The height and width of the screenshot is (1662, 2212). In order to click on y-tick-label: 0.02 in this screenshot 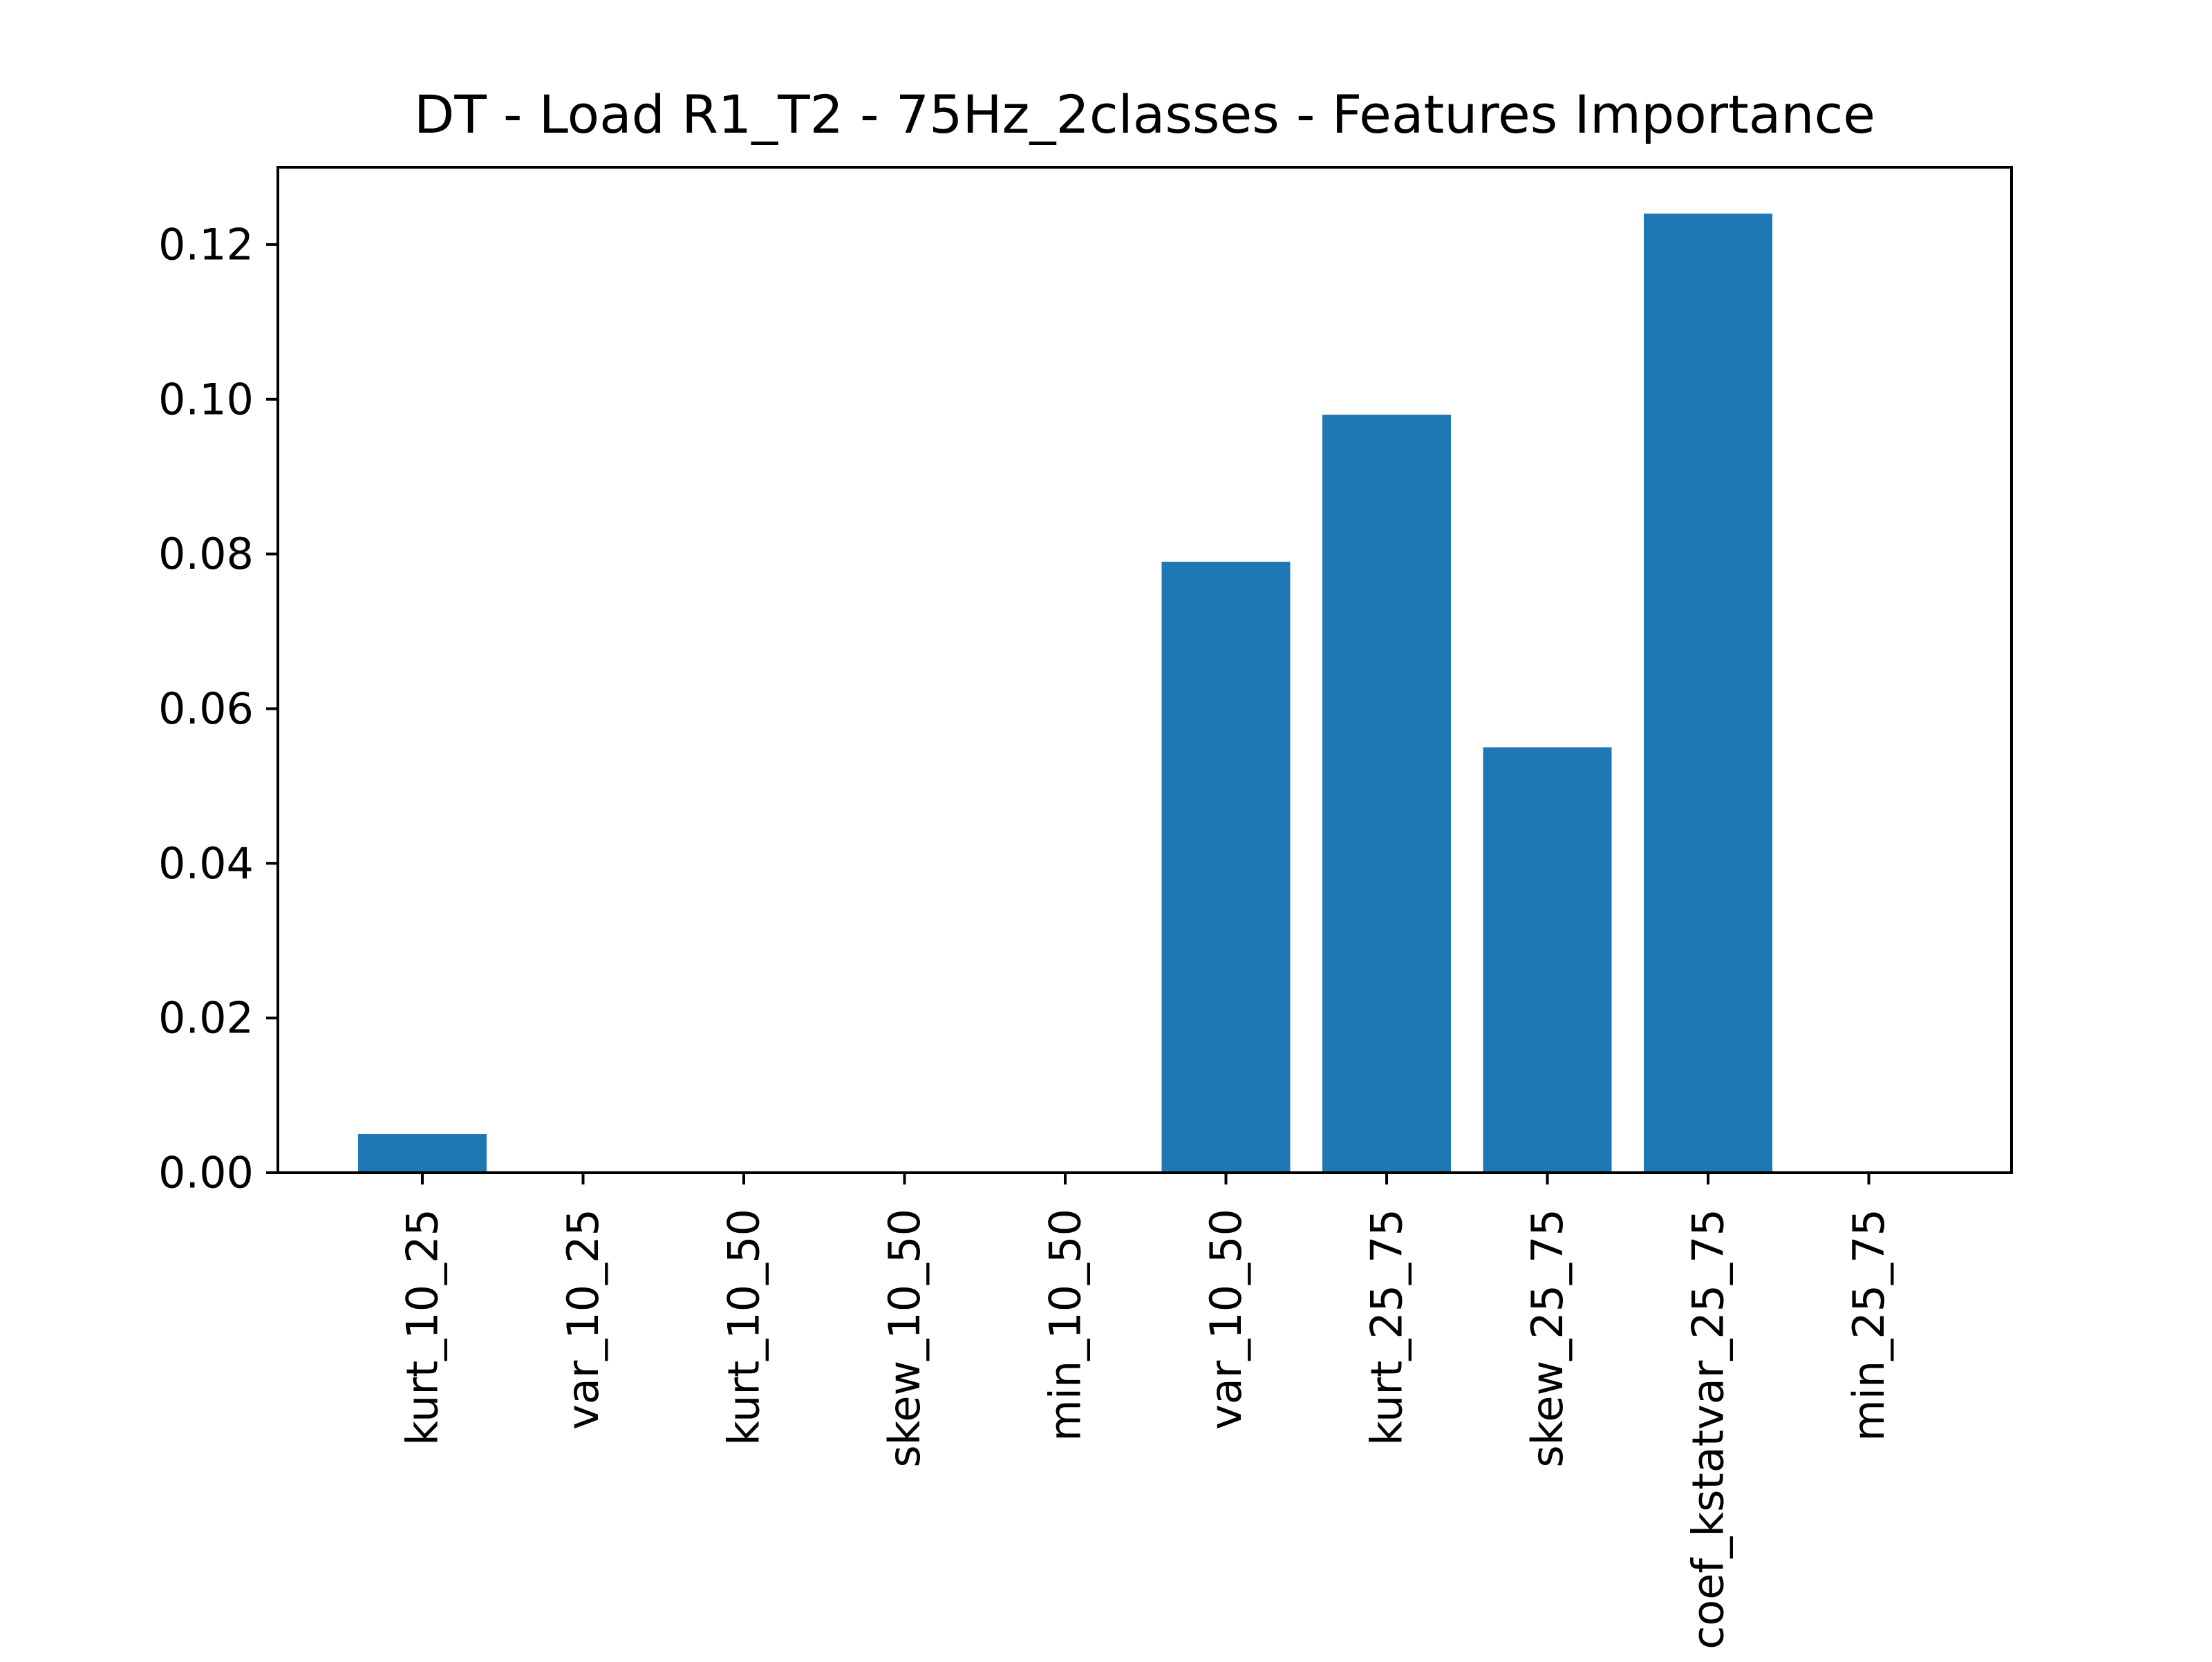, I will do `click(206, 1018)`.